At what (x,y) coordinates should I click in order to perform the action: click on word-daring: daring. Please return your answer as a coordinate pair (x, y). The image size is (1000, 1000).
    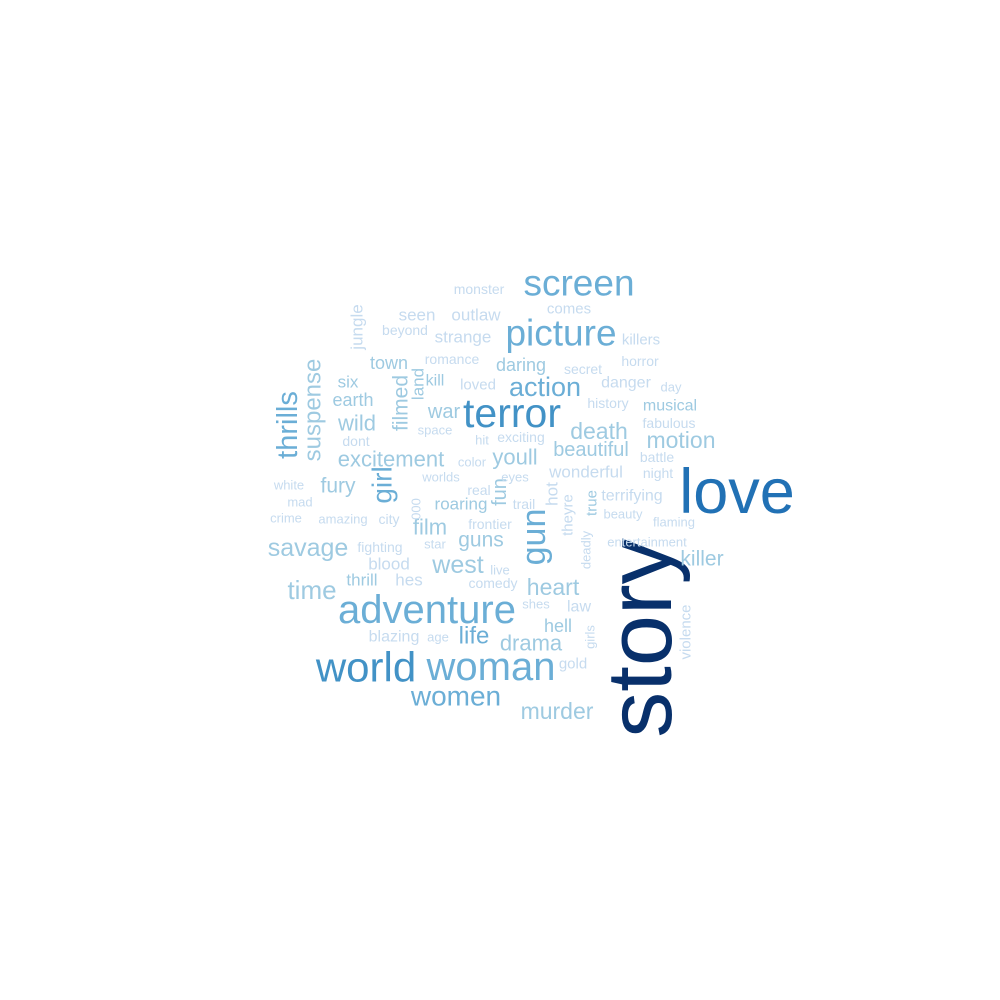
    Looking at the image, I should click on (521, 365).